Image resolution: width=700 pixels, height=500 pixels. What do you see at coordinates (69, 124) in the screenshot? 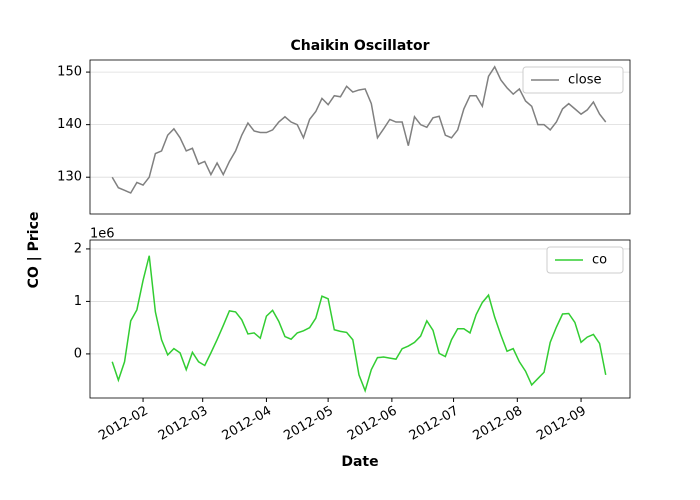
I see `y-tick-label: 140` at bounding box center [69, 124].